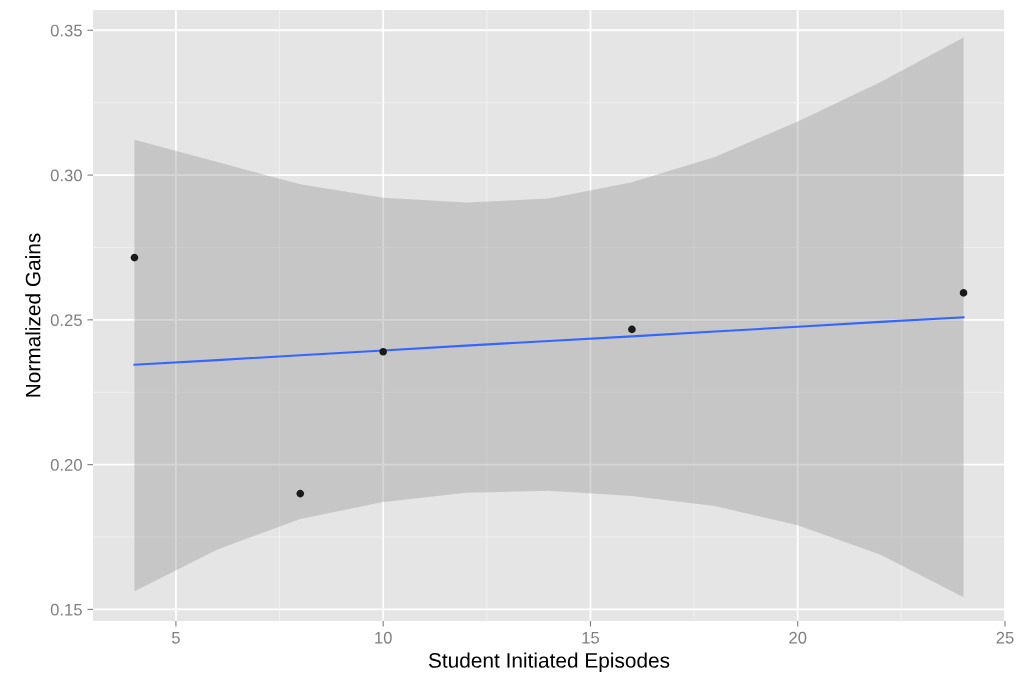  I want to click on line-series, so click(549, 341).